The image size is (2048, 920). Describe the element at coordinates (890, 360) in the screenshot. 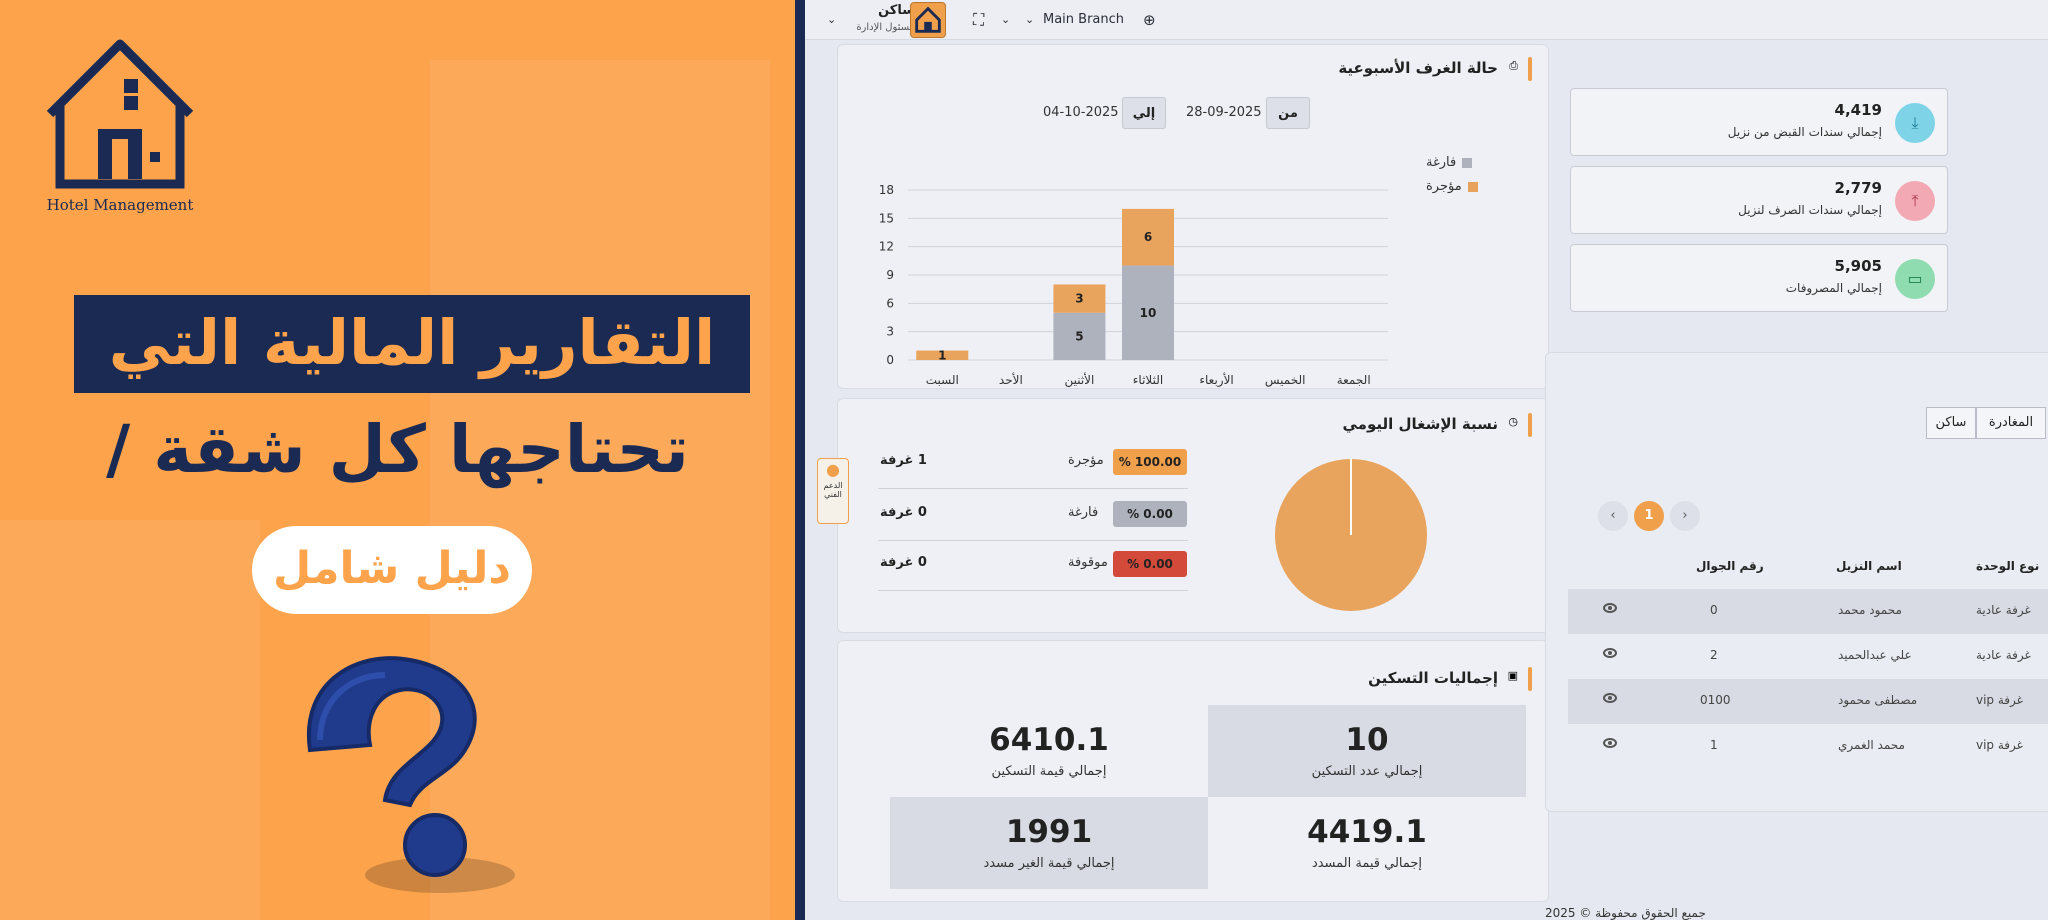

I see `y-tick-label: 0` at that location.